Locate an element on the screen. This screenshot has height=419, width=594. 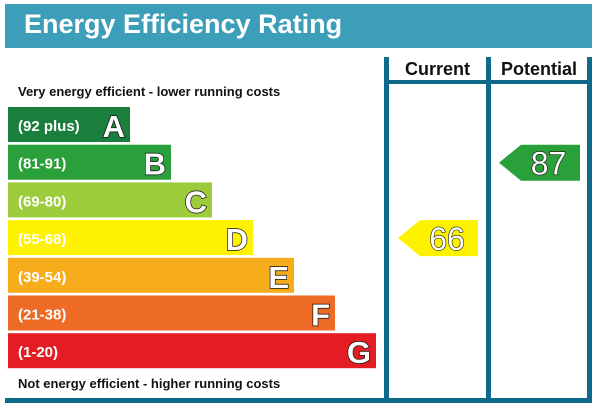
band-bar-e is located at coordinates (151, 275).